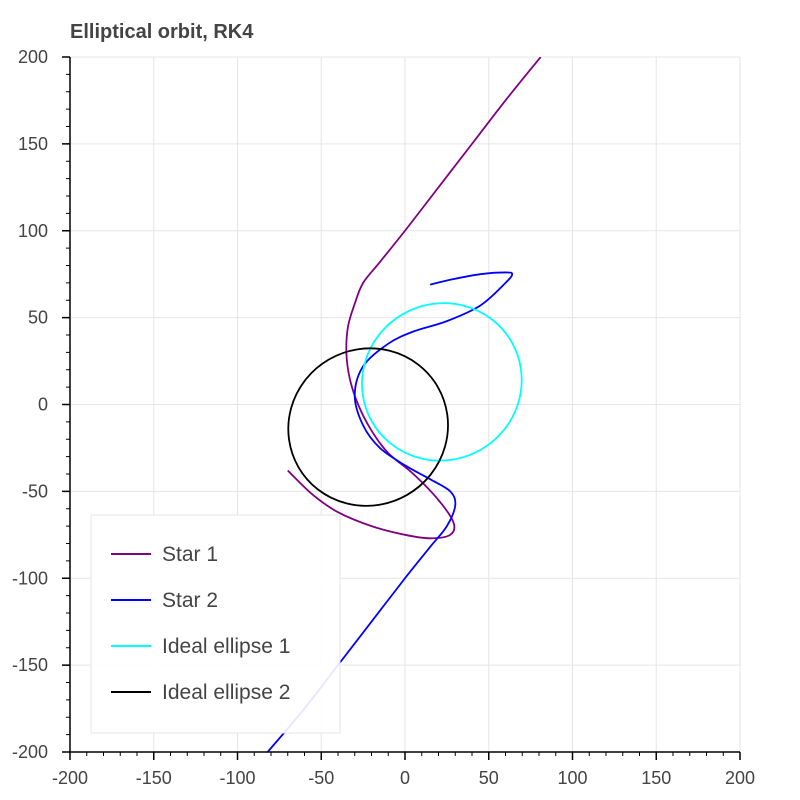  I want to click on x-tick-label: 0, so click(405, 778).